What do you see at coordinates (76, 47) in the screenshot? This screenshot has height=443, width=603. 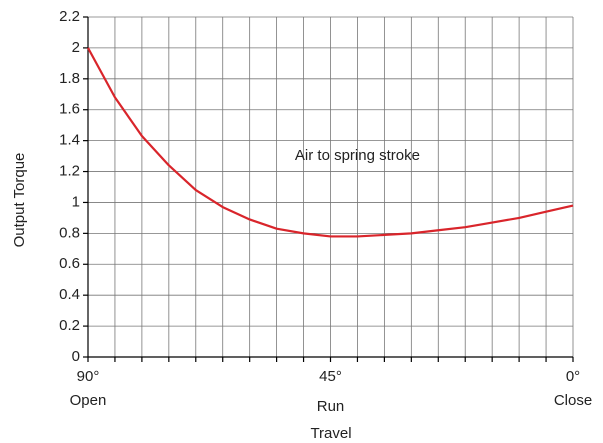 I see `y-tick-label: 2` at bounding box center [76, 47].